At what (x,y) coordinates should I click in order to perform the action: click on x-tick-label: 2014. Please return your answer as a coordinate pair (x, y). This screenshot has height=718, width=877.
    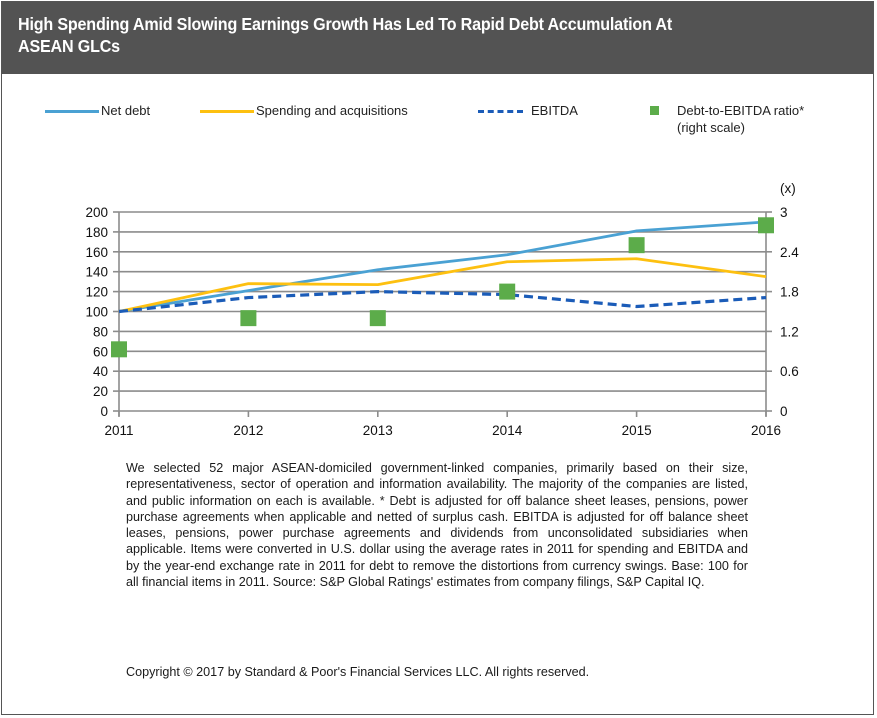
    Looking at the image, I should click on (507, 430).